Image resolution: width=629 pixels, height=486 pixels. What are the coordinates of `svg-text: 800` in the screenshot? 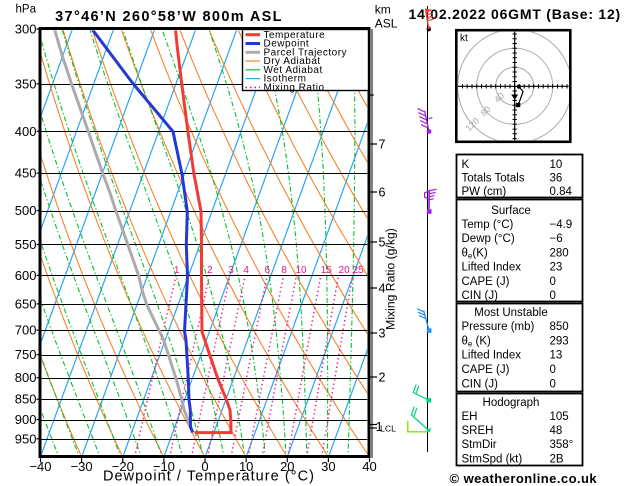 It's located at (26, 377).